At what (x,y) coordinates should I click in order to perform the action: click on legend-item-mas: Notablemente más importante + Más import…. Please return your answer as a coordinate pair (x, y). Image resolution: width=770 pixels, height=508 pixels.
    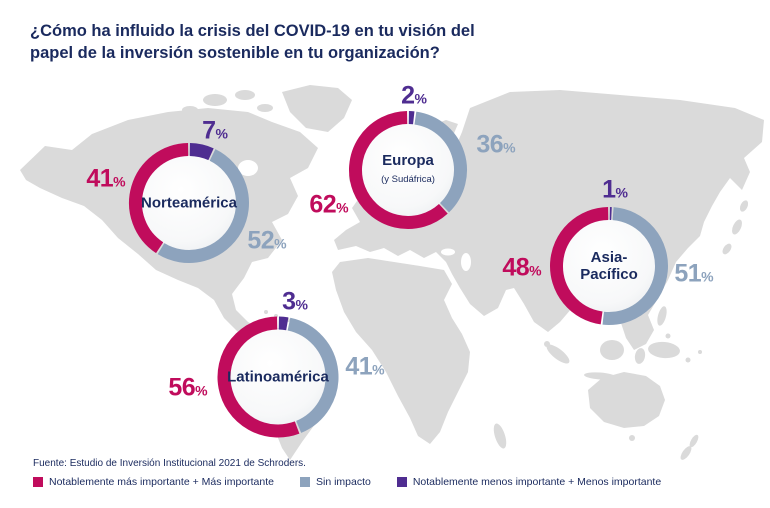
    Looking at the image, I should click on (153, 482).